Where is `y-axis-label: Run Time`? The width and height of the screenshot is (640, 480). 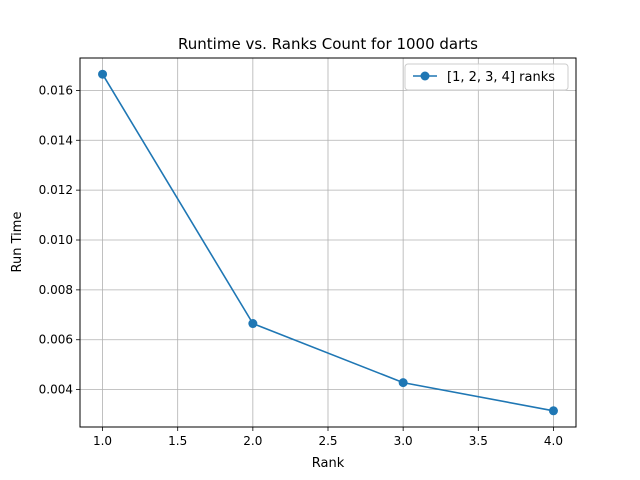 y-axis-label: Run Time is located at coordinates (17, 242).